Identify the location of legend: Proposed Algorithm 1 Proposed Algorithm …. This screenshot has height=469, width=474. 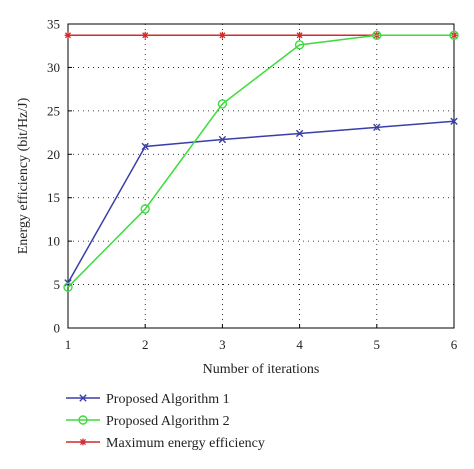
(165, 421).